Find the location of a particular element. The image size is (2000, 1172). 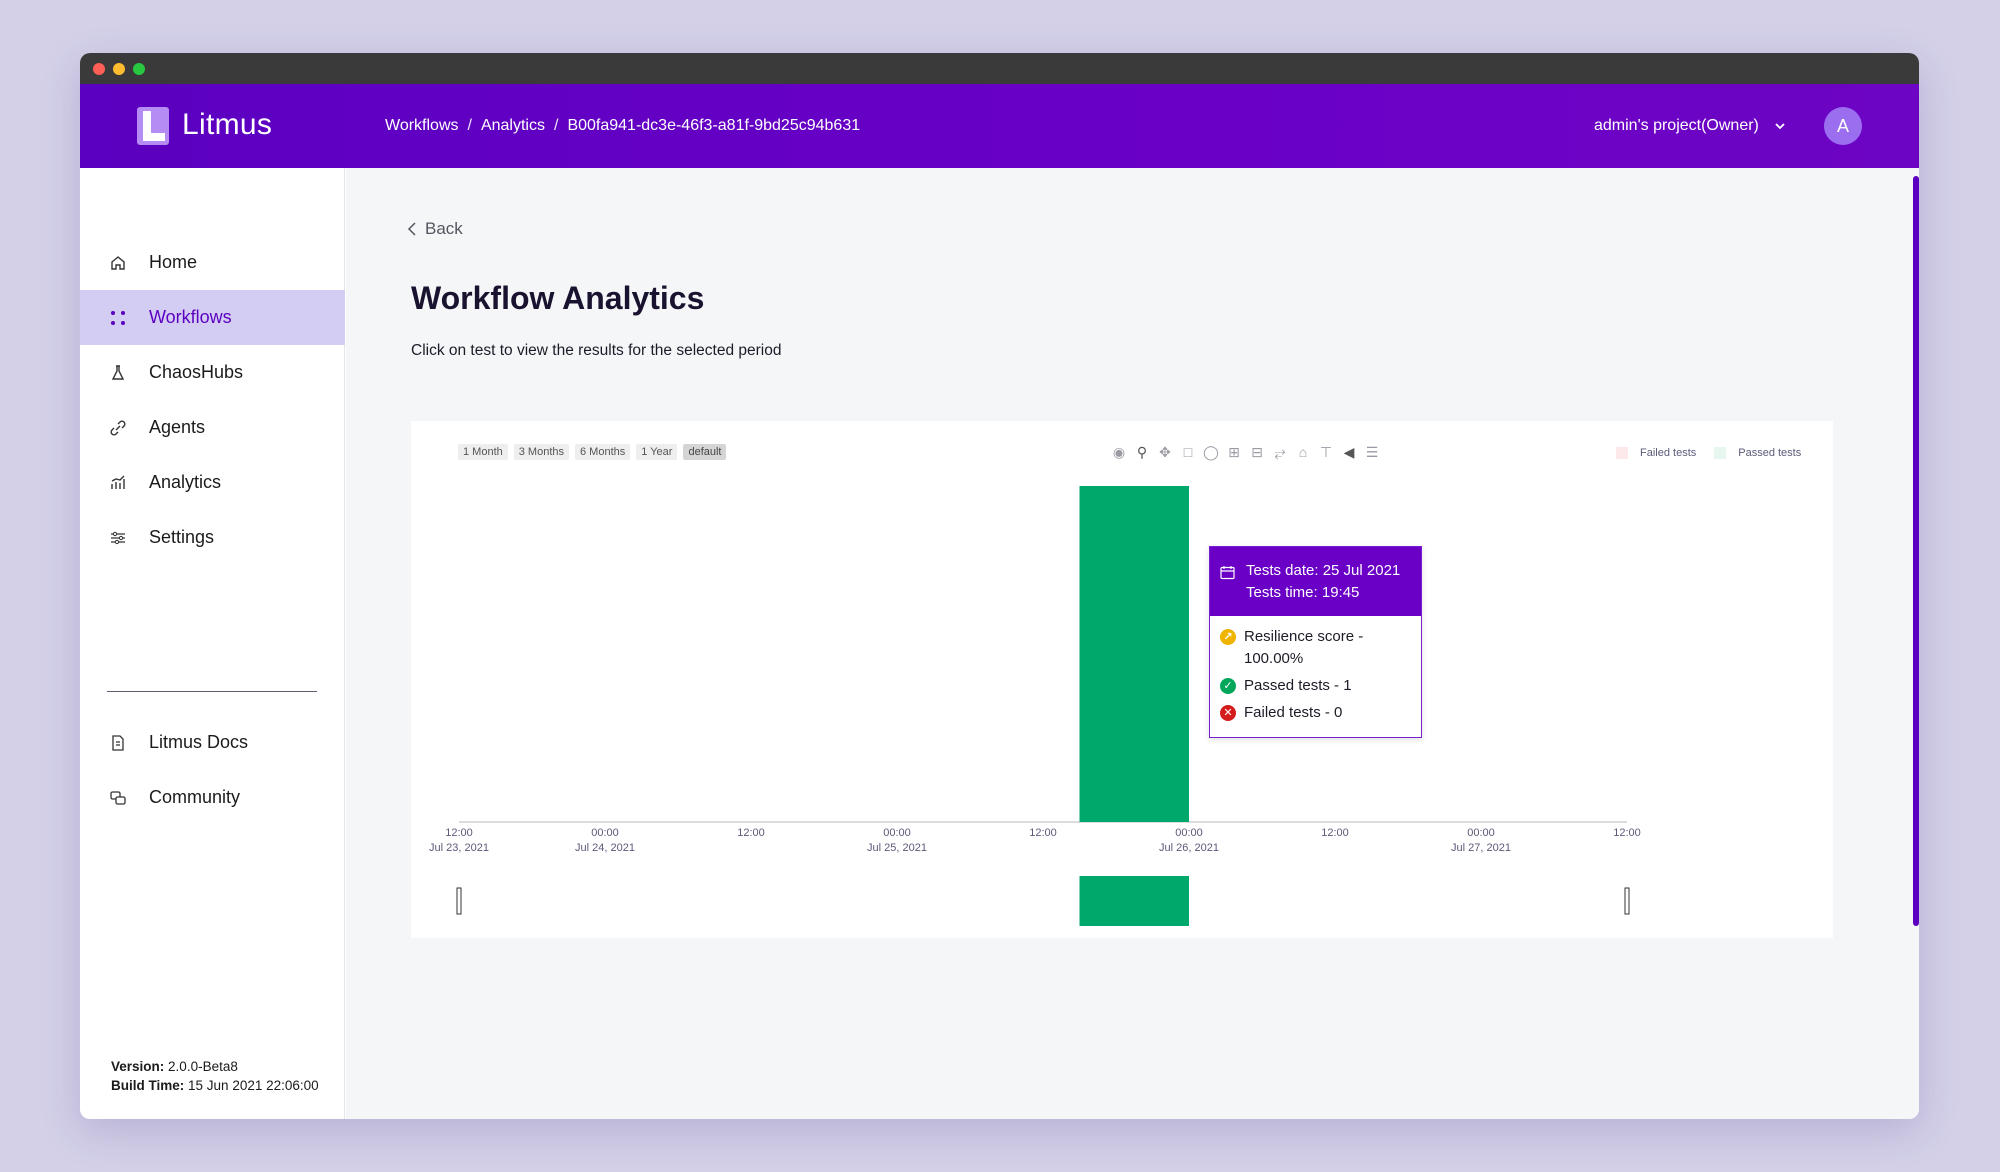

legend-swatch-passed is located at coordinates (1720, 453).